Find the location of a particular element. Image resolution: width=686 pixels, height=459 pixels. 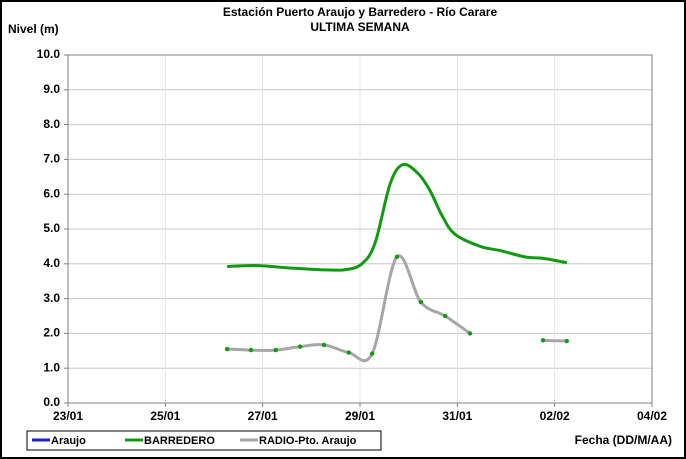

y-tick-label: 4.0 is located at coordinates (51, 263).